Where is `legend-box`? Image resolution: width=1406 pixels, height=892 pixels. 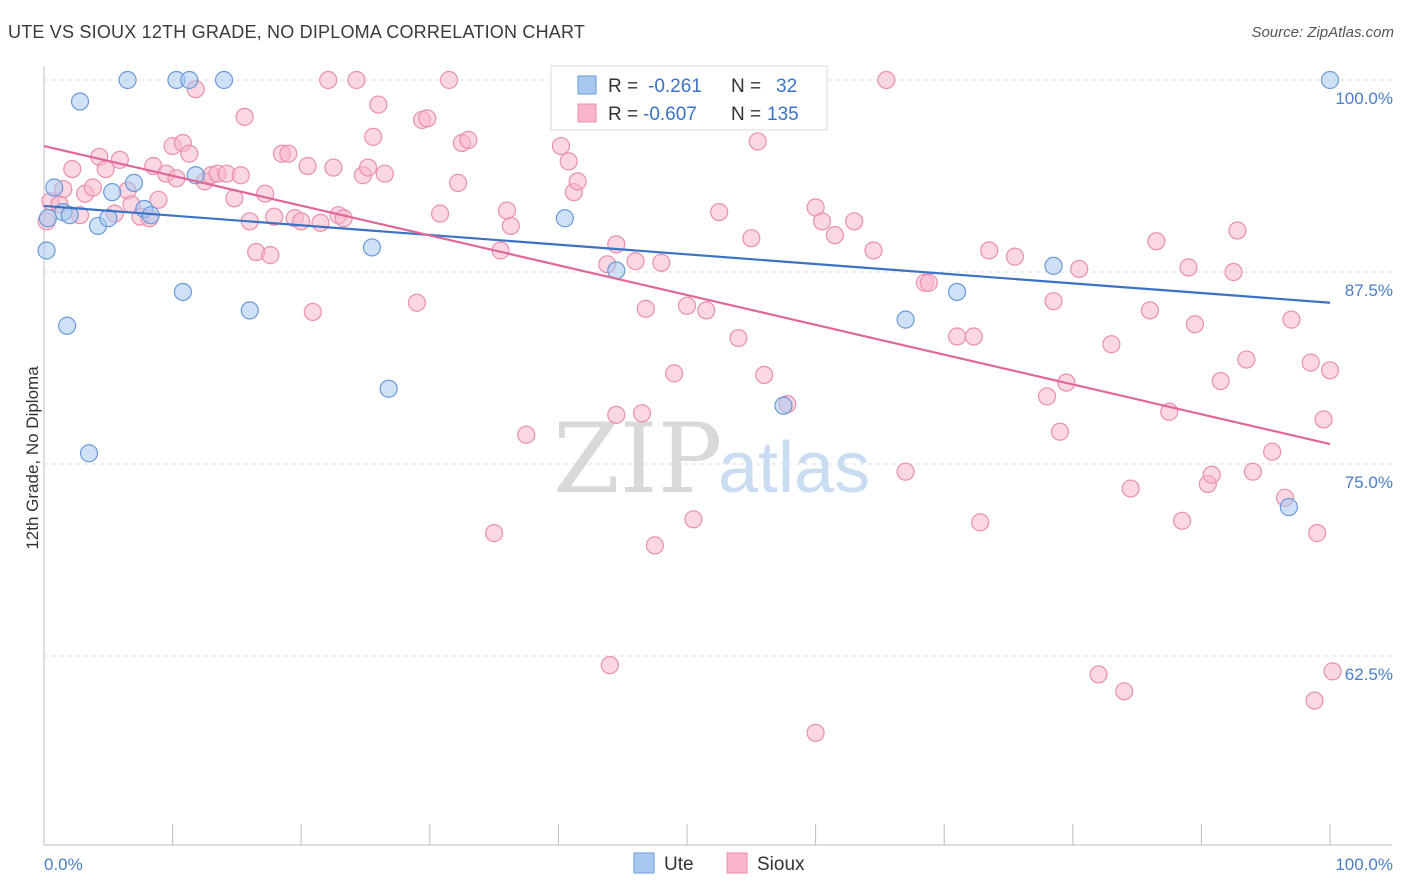 legend-box is located at coordinates (689, 98).